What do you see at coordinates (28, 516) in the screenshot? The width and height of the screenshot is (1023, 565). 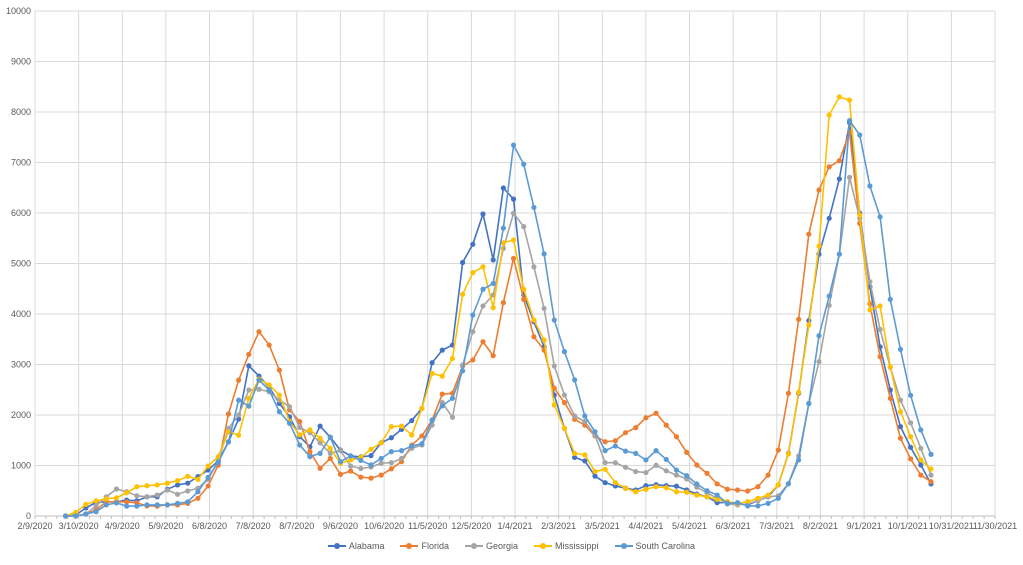 I see `y-tick-label: 0` at bounding box center [28, 516].